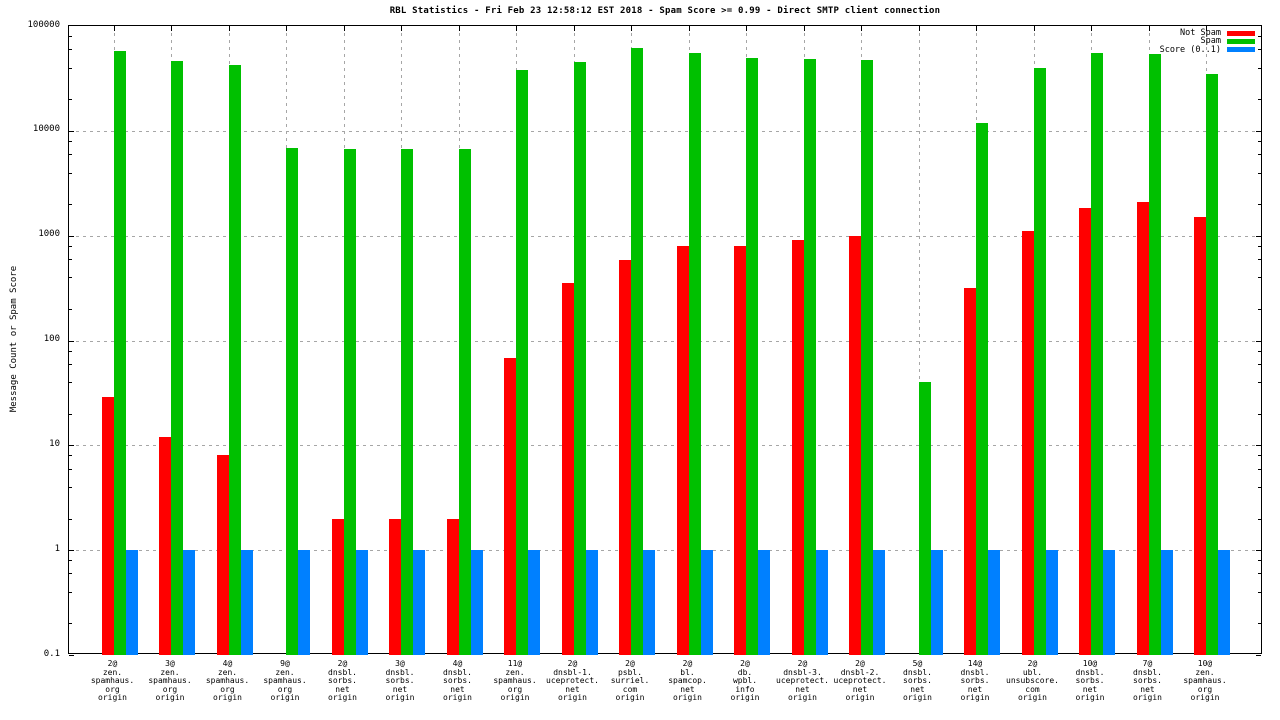 The image size is (1280, 720). Describe the element at coordinates (54, 443) in the screenshot. I see `y-tick-label: 10` at that location.